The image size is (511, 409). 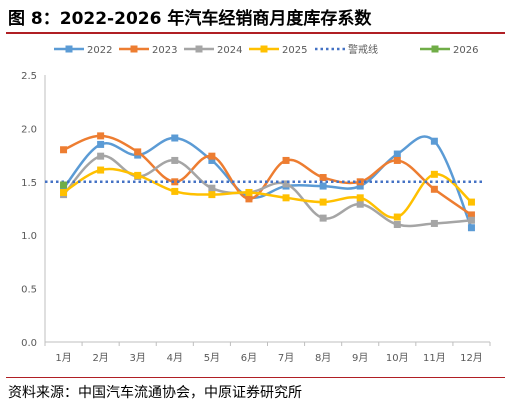 I want to click on source-rule, so click(x=255, y=377).